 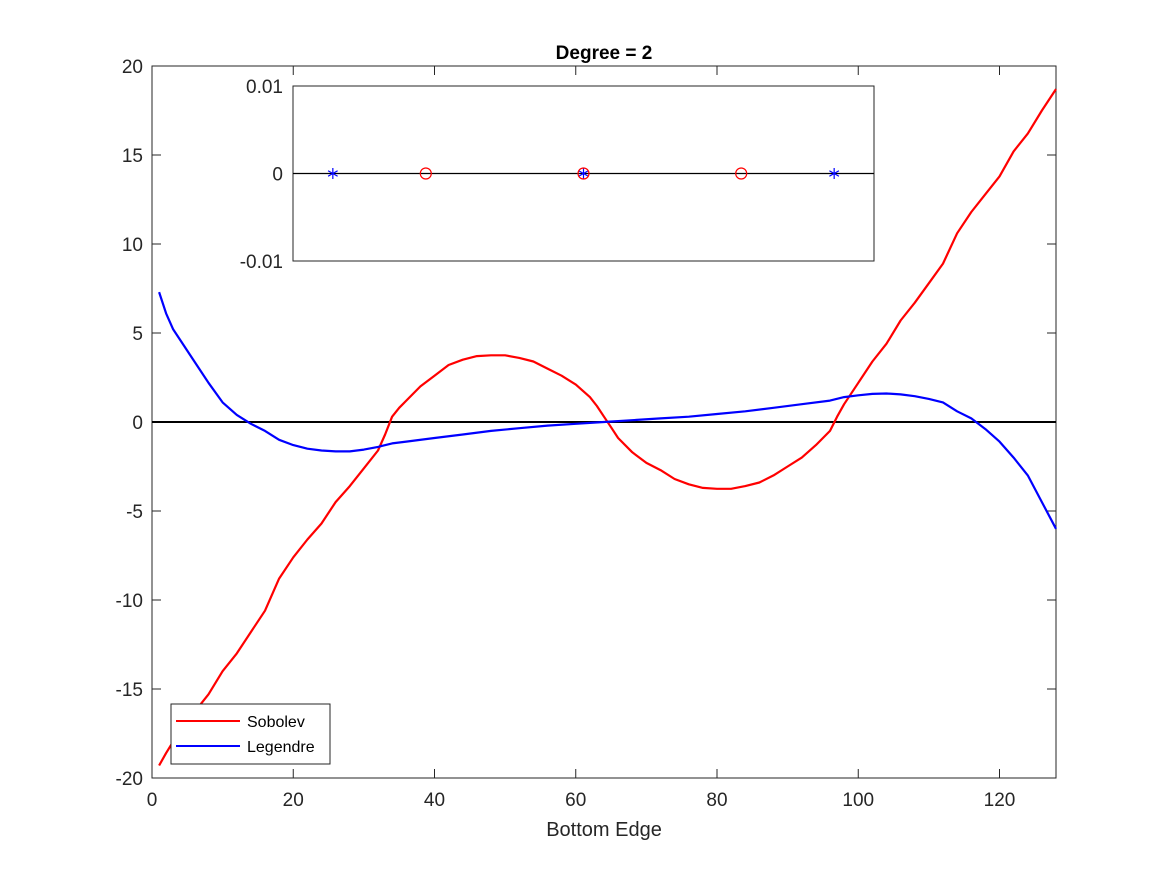 What do you see at coordinates (134, 512) in the screenshot?
I see `y-tick-label: -5` at bounding box center [134, 512].